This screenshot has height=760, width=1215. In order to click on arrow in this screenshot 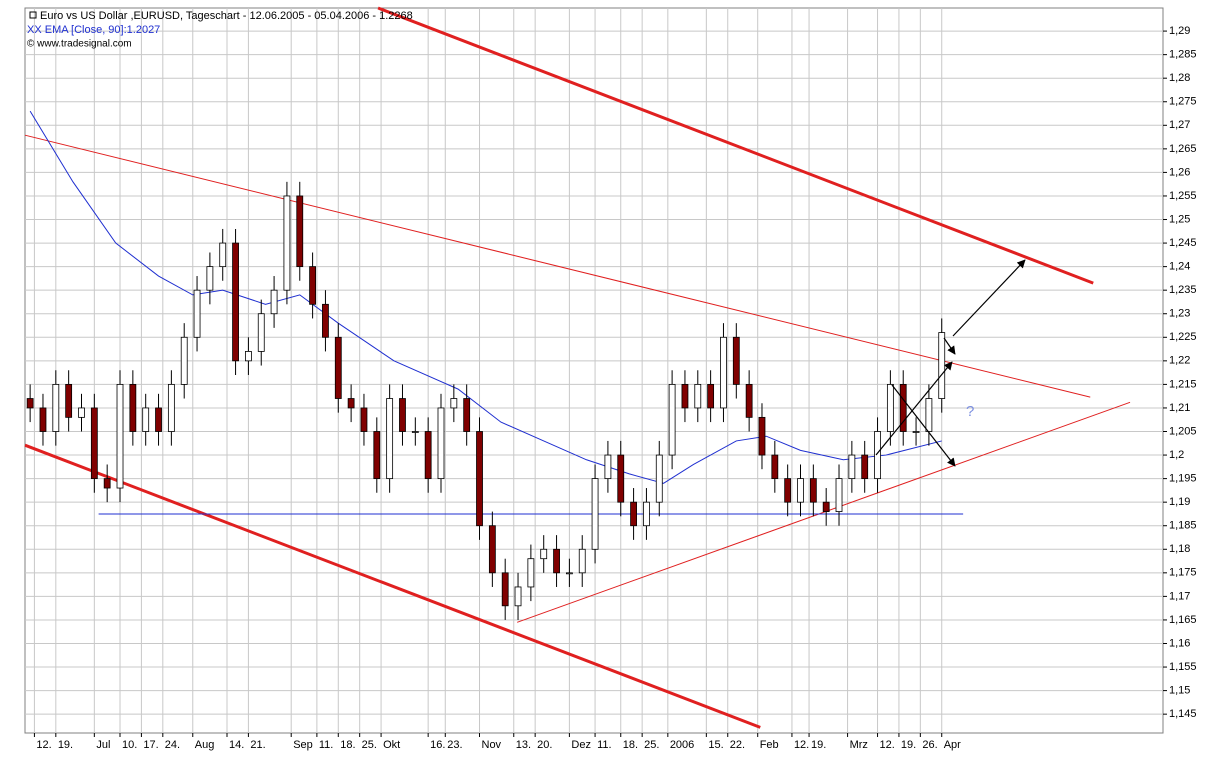, I will do `click(914, 408)`.